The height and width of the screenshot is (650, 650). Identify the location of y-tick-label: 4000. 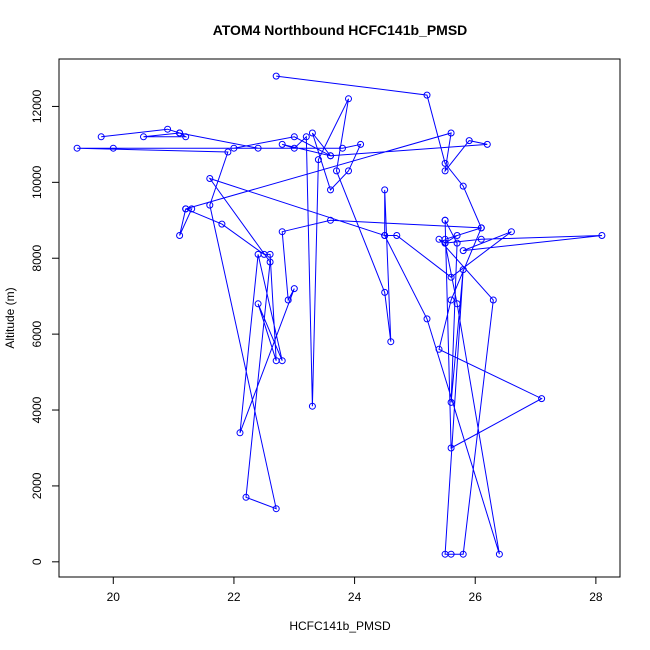
(37, 409).